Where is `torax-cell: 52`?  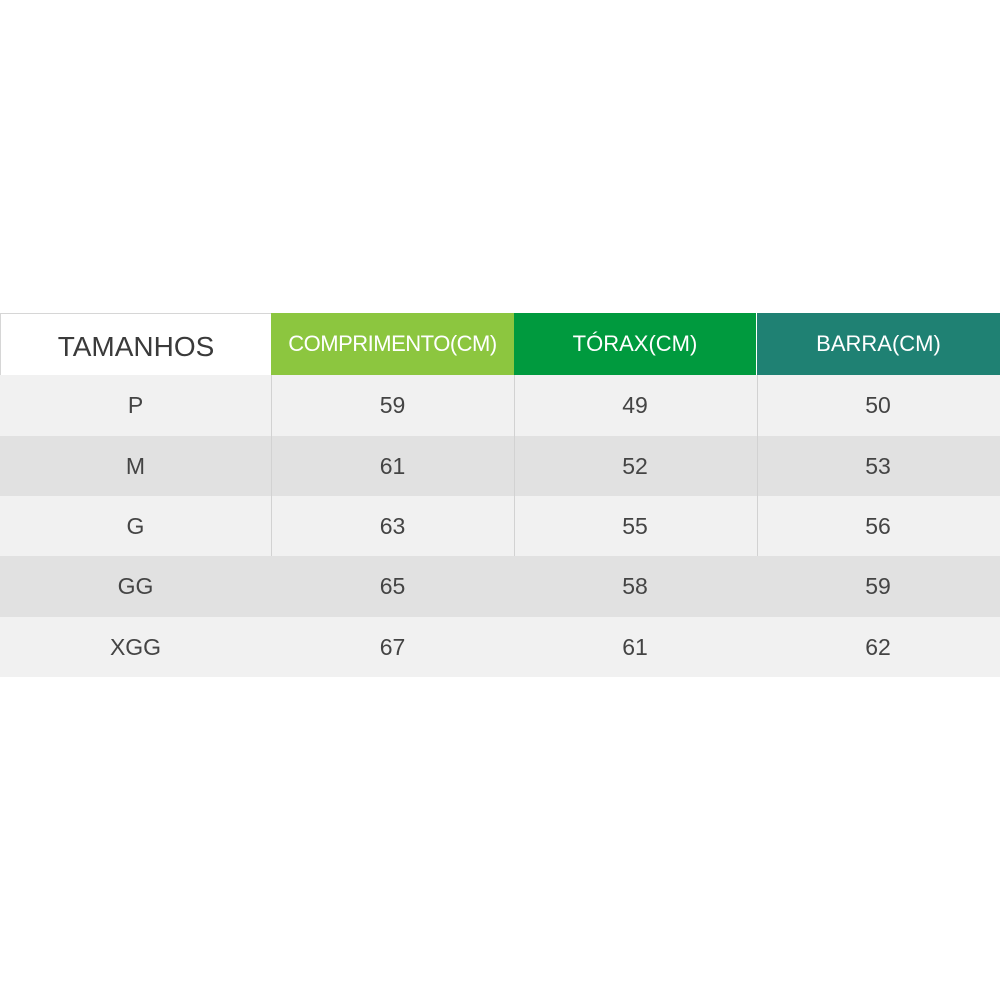 torax-cell: 52 is located at coordinates (635, 465).